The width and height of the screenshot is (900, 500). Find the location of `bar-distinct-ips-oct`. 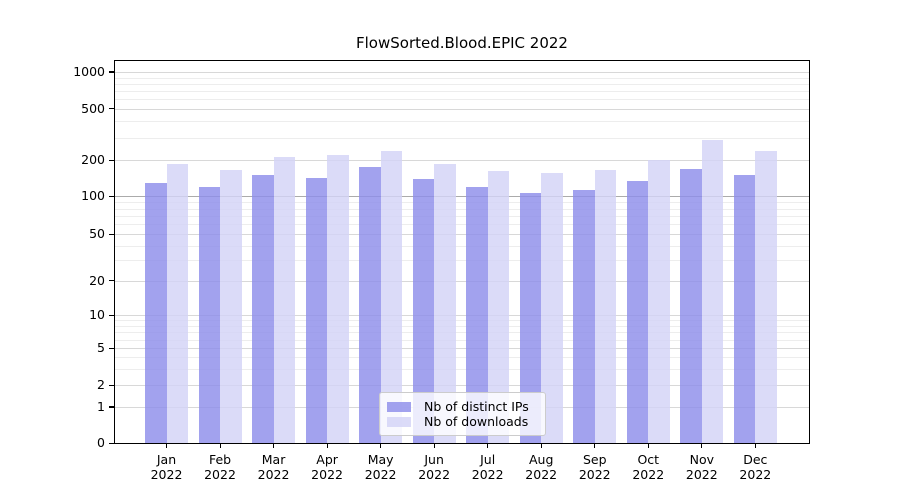

bar-distinct-ips-oct is located at coordinates (637, 311).